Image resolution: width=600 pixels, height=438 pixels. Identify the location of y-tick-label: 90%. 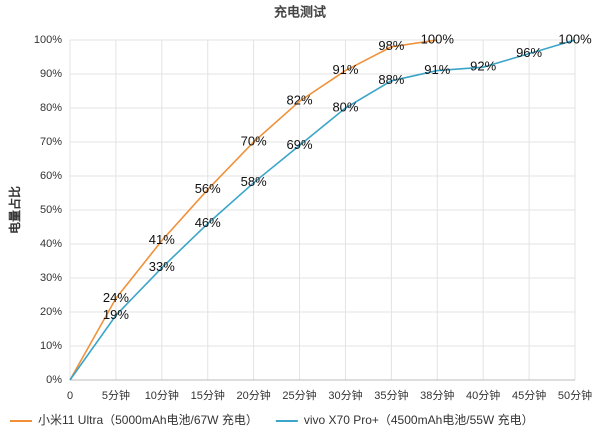
(51, 74).